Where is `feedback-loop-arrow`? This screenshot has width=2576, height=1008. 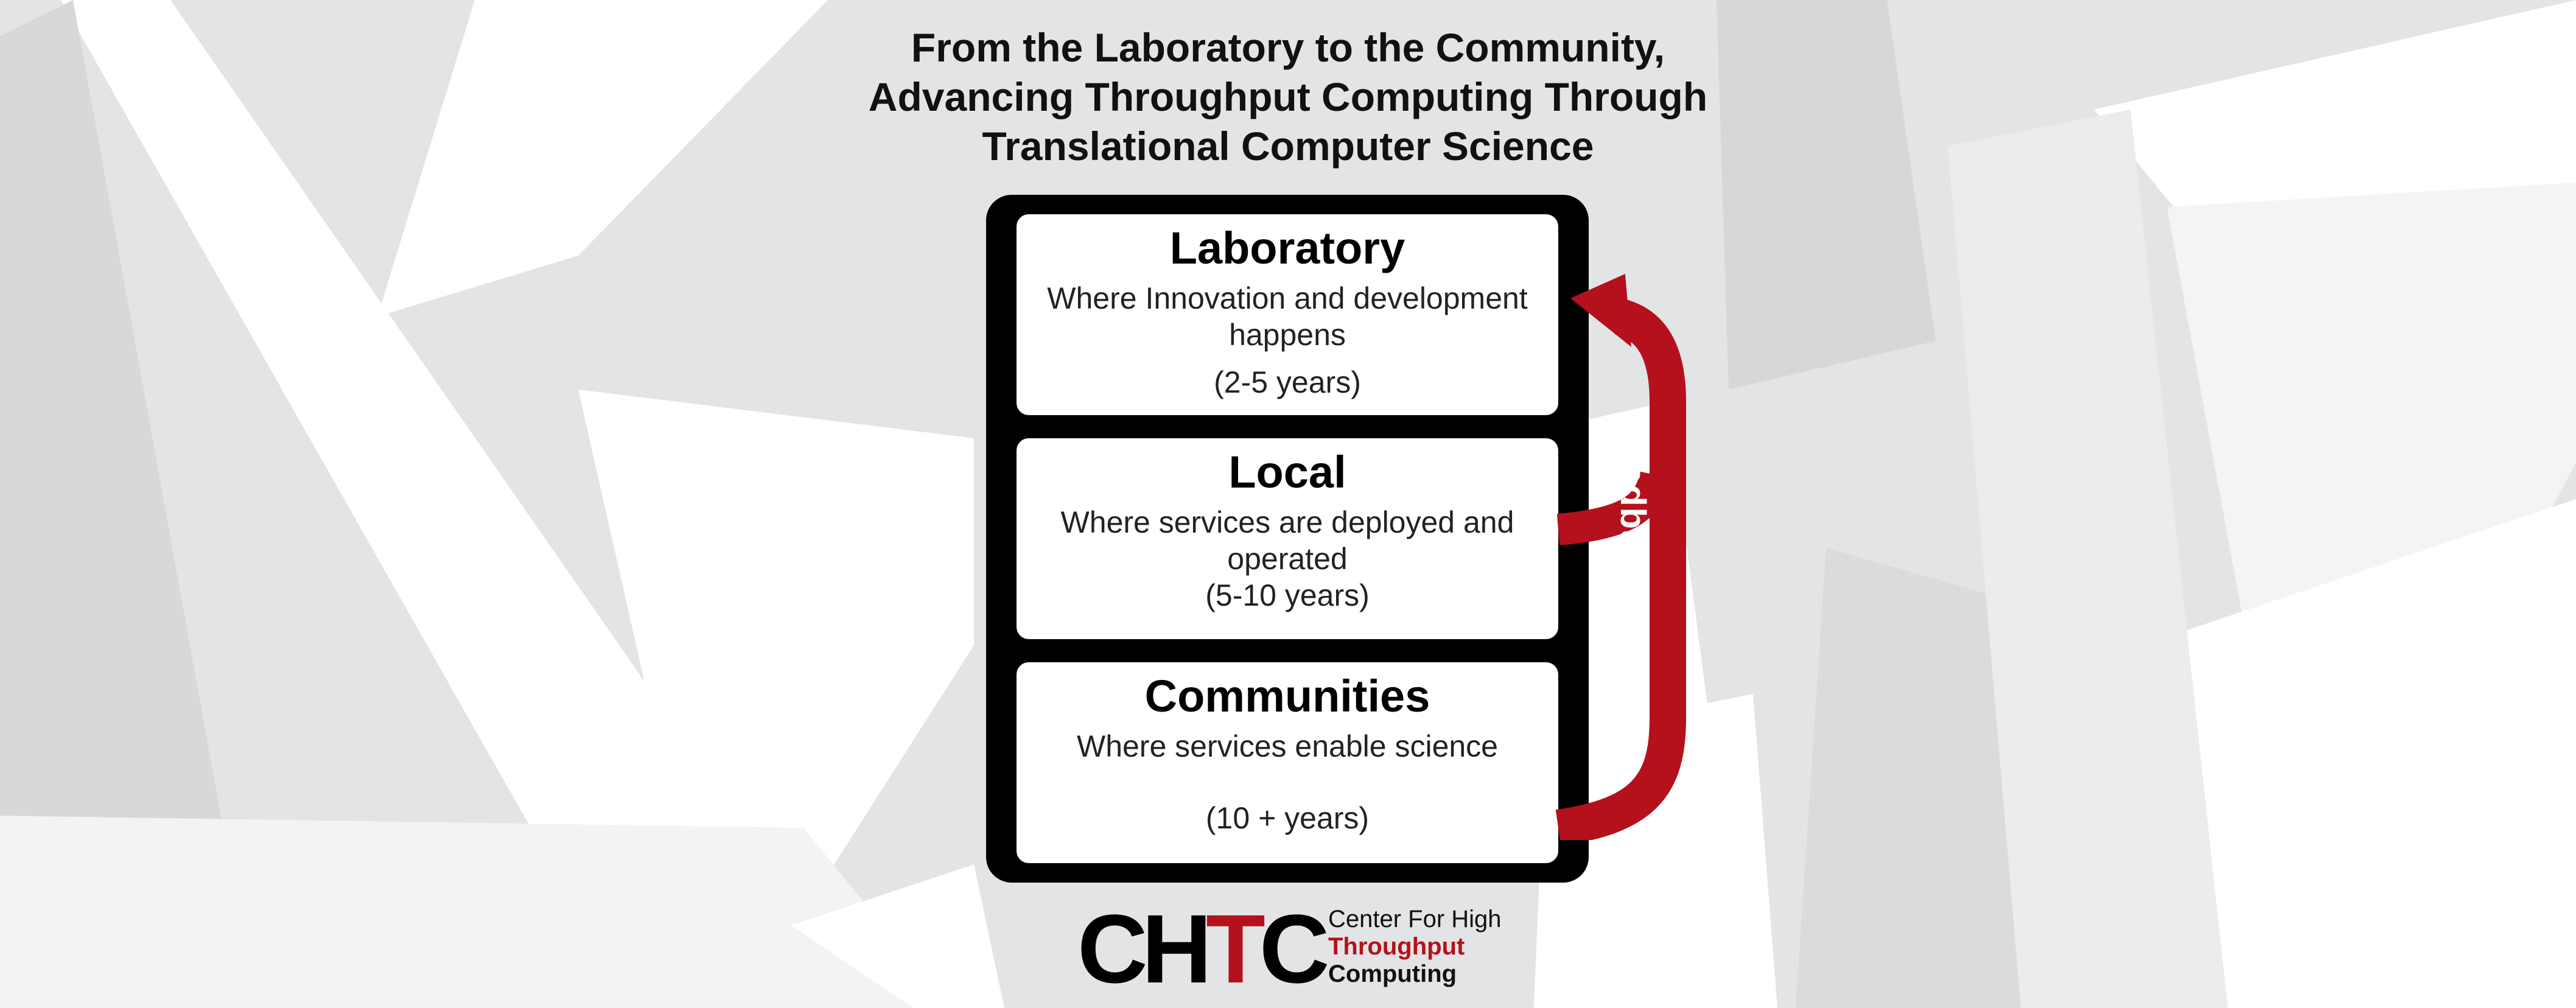
feedback-loop-arrow is located at coordinates (1620, 557).